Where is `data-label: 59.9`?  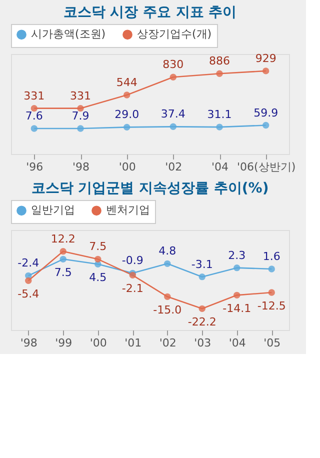 data-label: 59.9 is located at coordinates (266, 113).